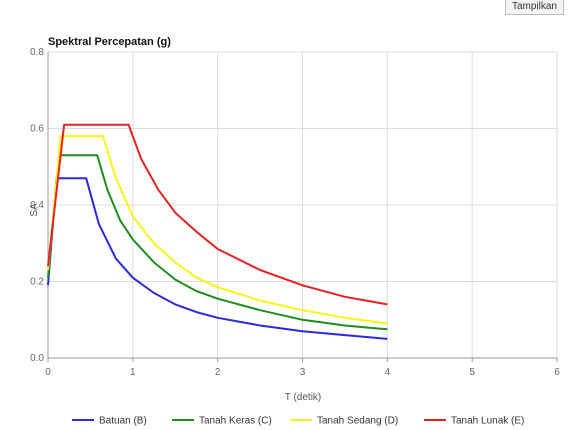 This screenshot has width=568, height=430. Describe the element at coordinates (123, 421) in the screenshot. I see `legend-label-0: Batuan (B)` at that location.